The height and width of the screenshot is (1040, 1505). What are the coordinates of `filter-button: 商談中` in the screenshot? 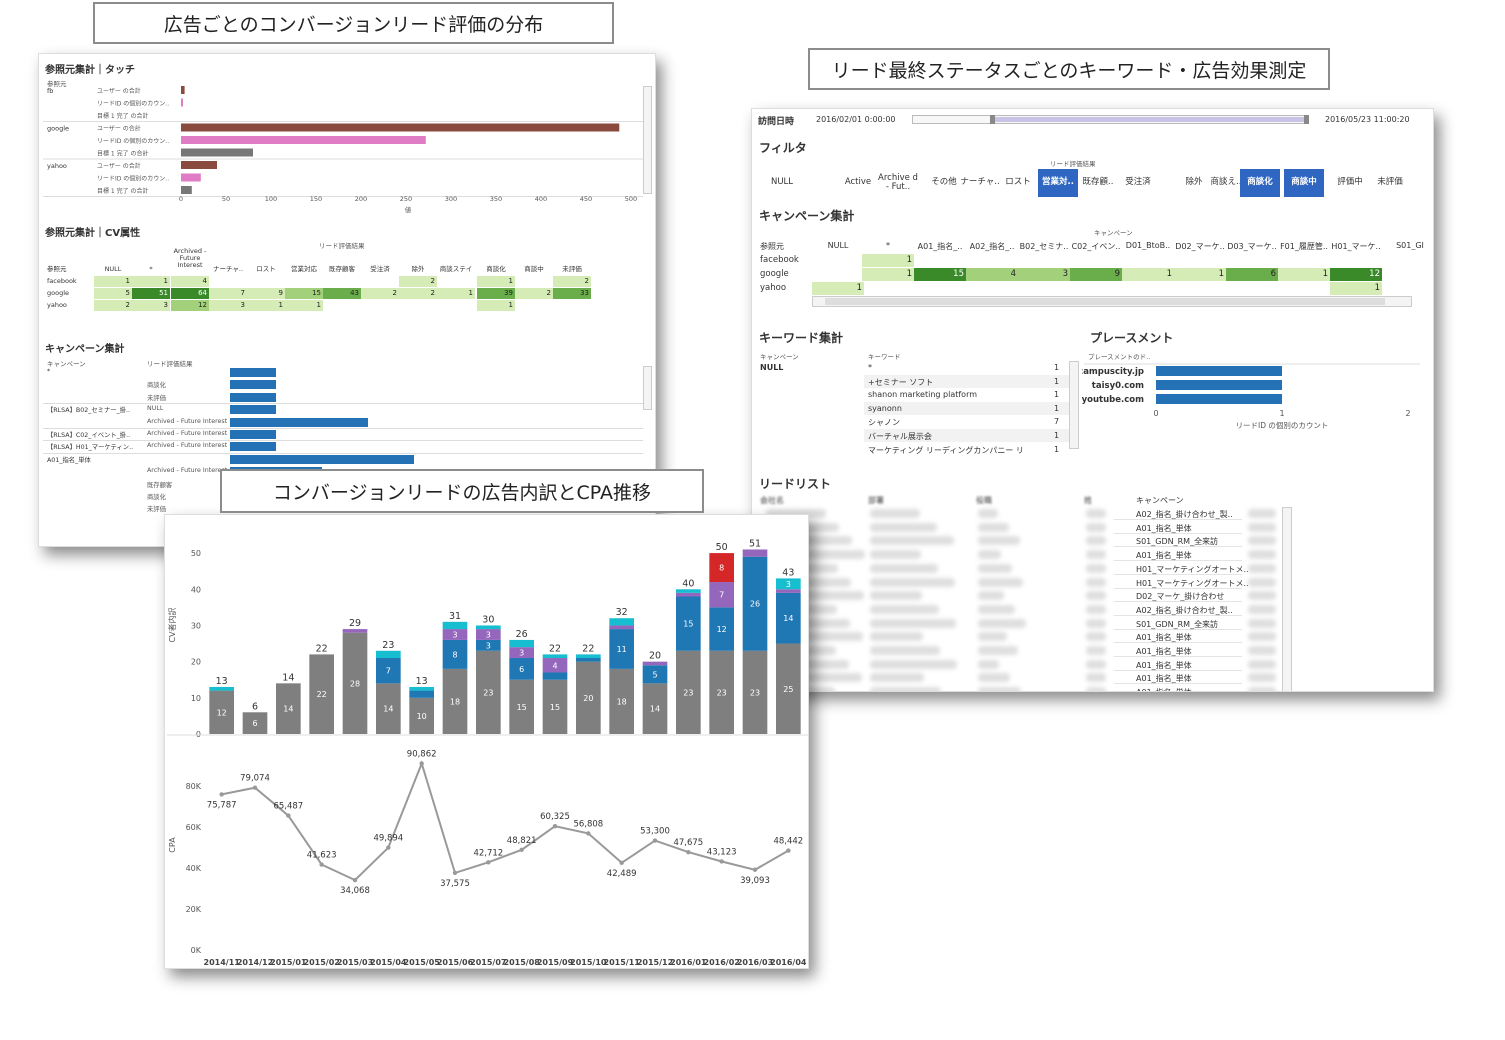 It's located at (1304, 183).